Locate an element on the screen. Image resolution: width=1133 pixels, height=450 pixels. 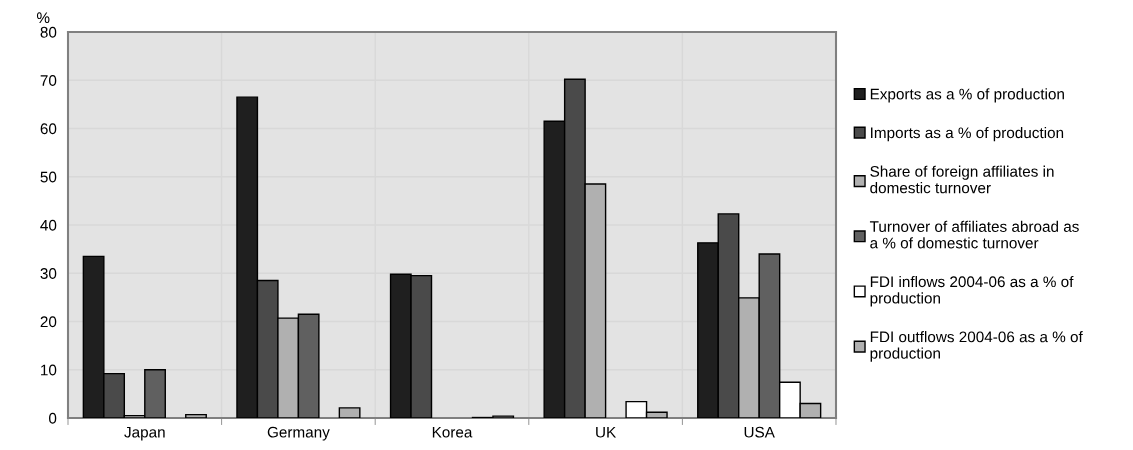
y-tick-label: 40 is located at coordinates (48, 225).